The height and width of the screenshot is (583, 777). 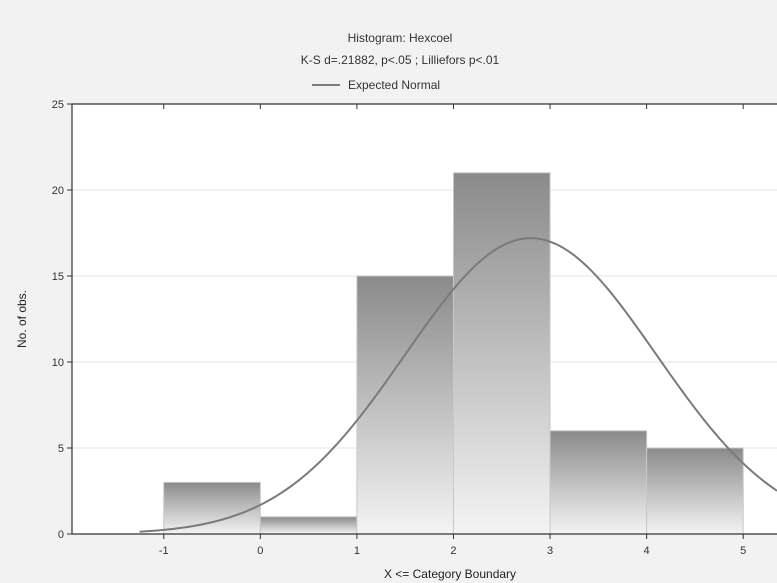 What do you see at coordinates (450, 574) in the screenshot?
I see `x-axis-label: X <= Category Boundary` at bounding box center [450, 574].